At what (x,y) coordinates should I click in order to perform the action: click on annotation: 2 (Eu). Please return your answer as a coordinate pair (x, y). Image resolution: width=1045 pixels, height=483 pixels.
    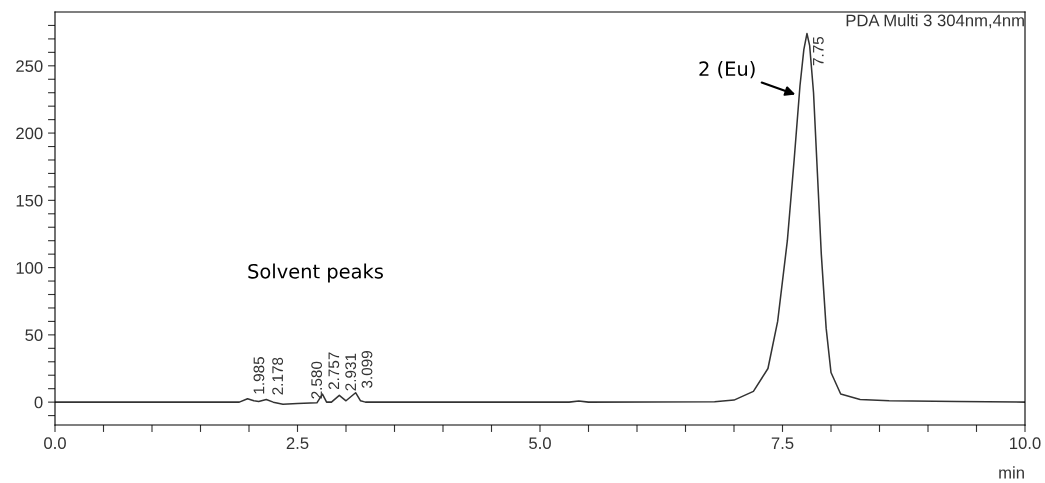
    Looking at the image, I should click on (727, 70).